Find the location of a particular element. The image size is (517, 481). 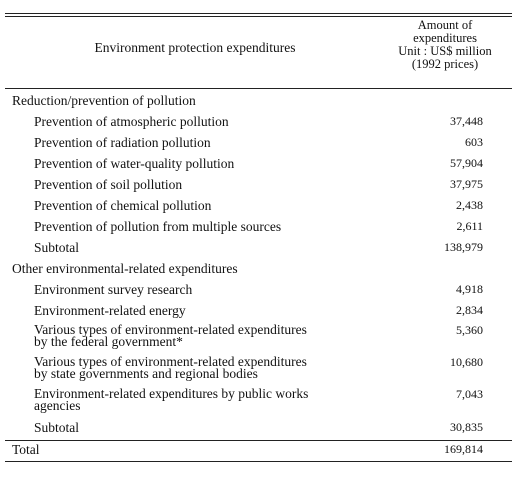

item: Prevention of chemical pollution 2,438 is located at coordinates (258, 205).